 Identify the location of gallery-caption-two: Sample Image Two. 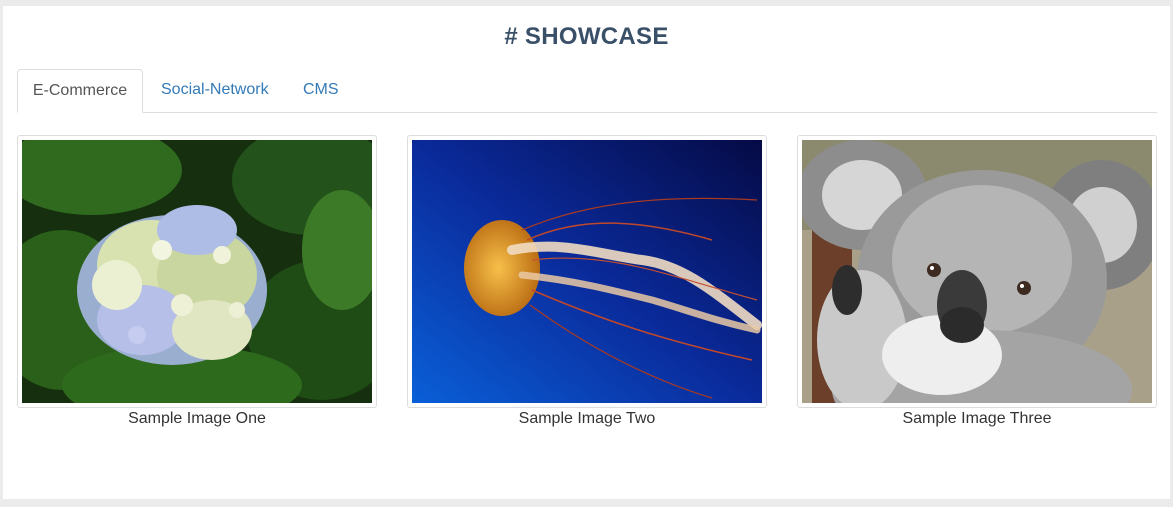
(587, 418).